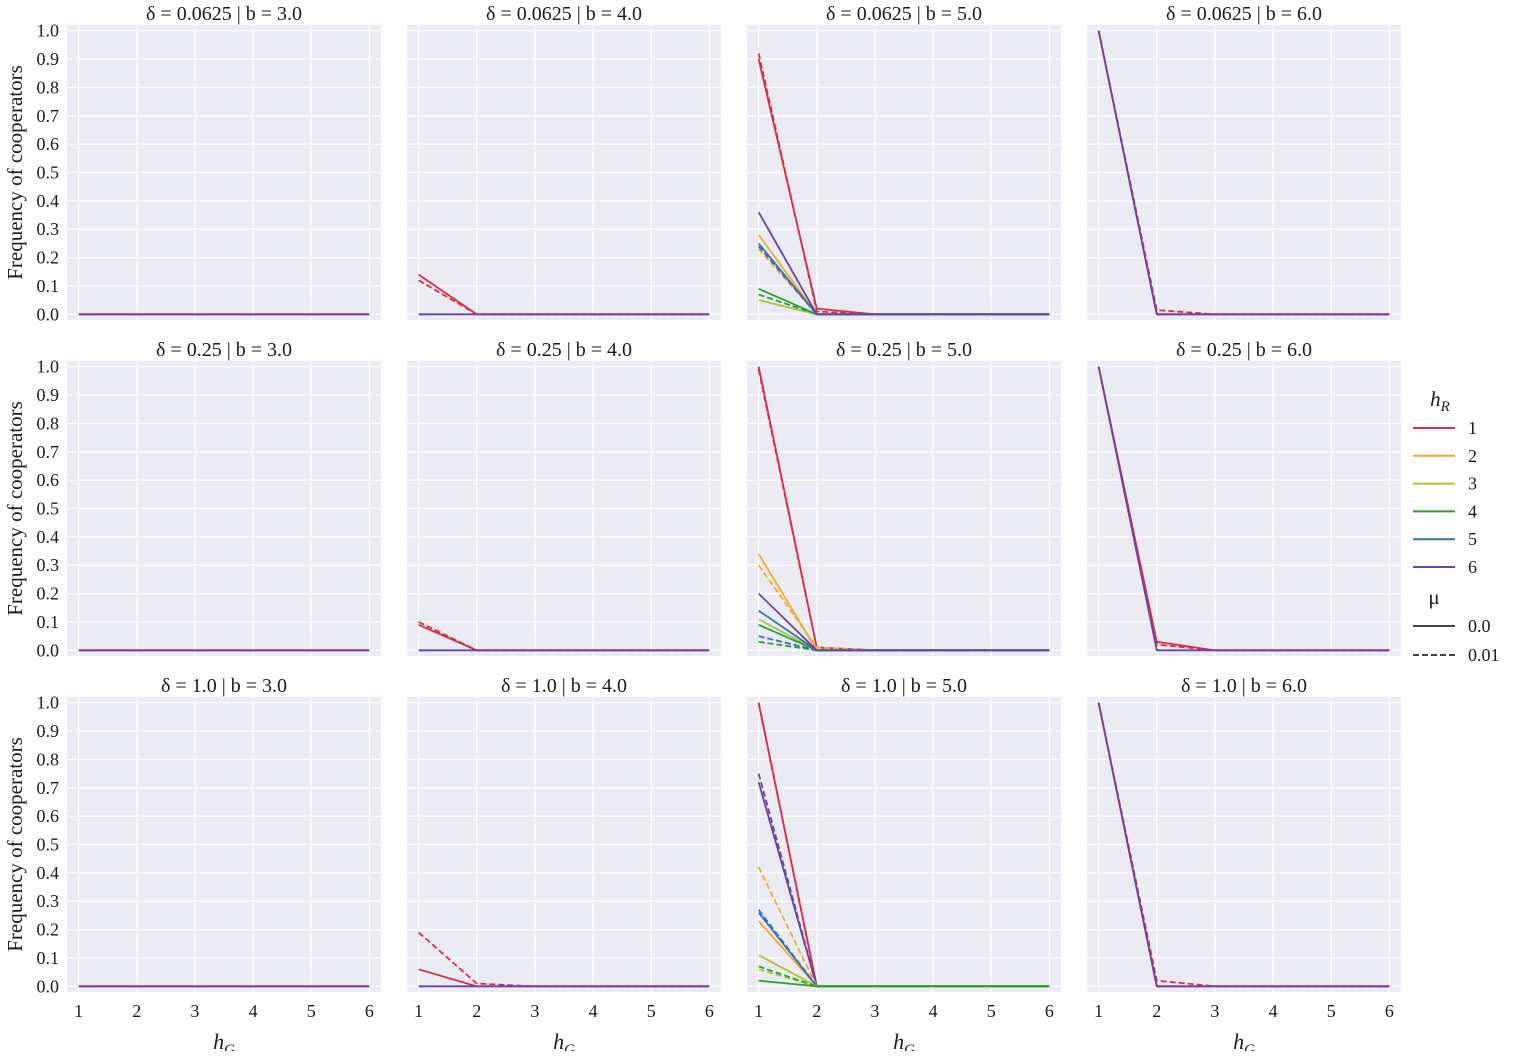  I want to click on legend-hue-label: 3, so click(1472, 484).